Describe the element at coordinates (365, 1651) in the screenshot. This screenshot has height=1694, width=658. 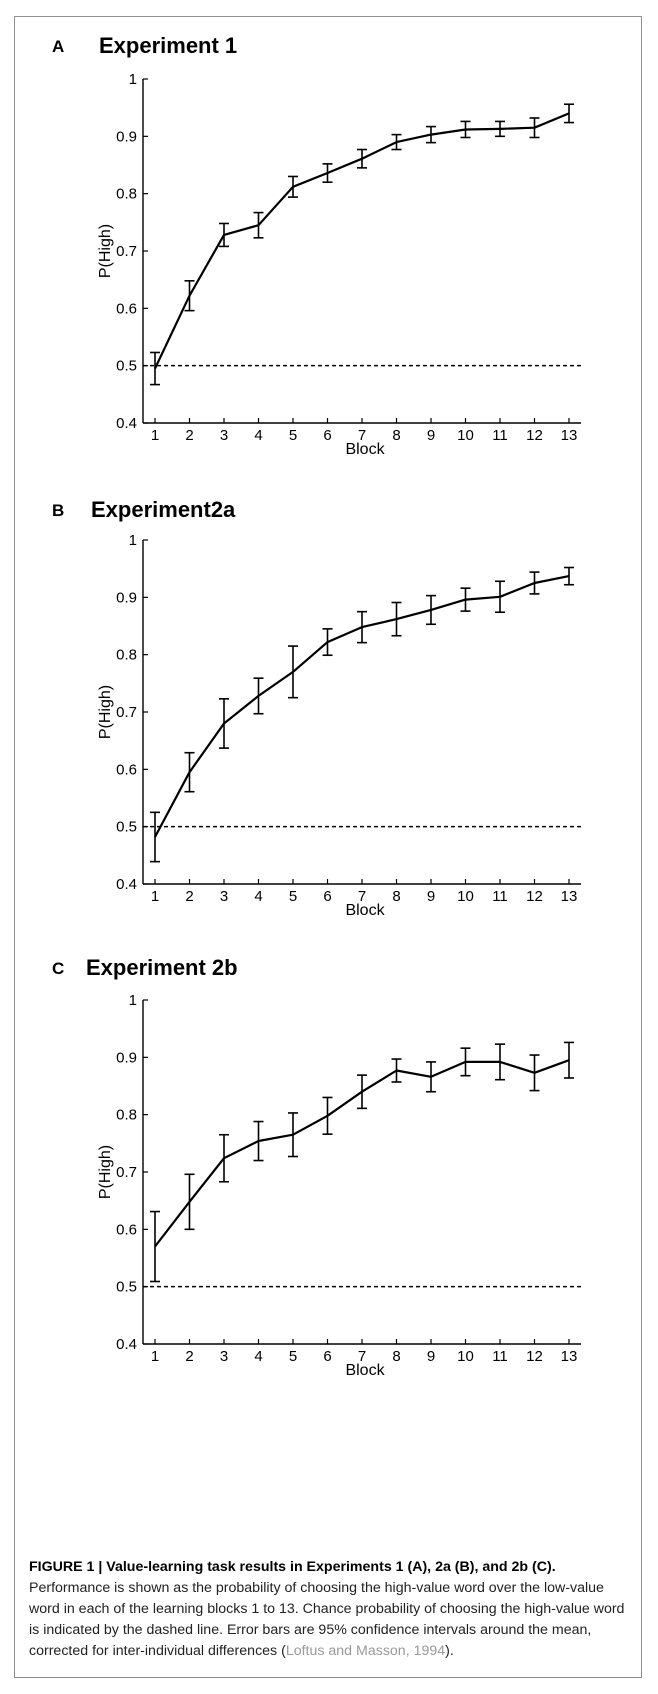
I see `caption-reference: Loftus and Masson, 1994` at that location.